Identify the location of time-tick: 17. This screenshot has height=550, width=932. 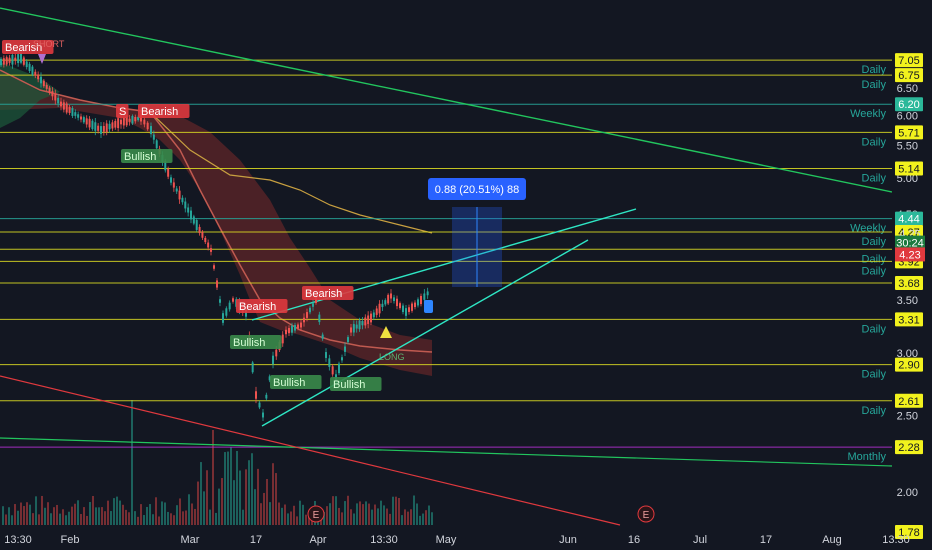
(766, 540).